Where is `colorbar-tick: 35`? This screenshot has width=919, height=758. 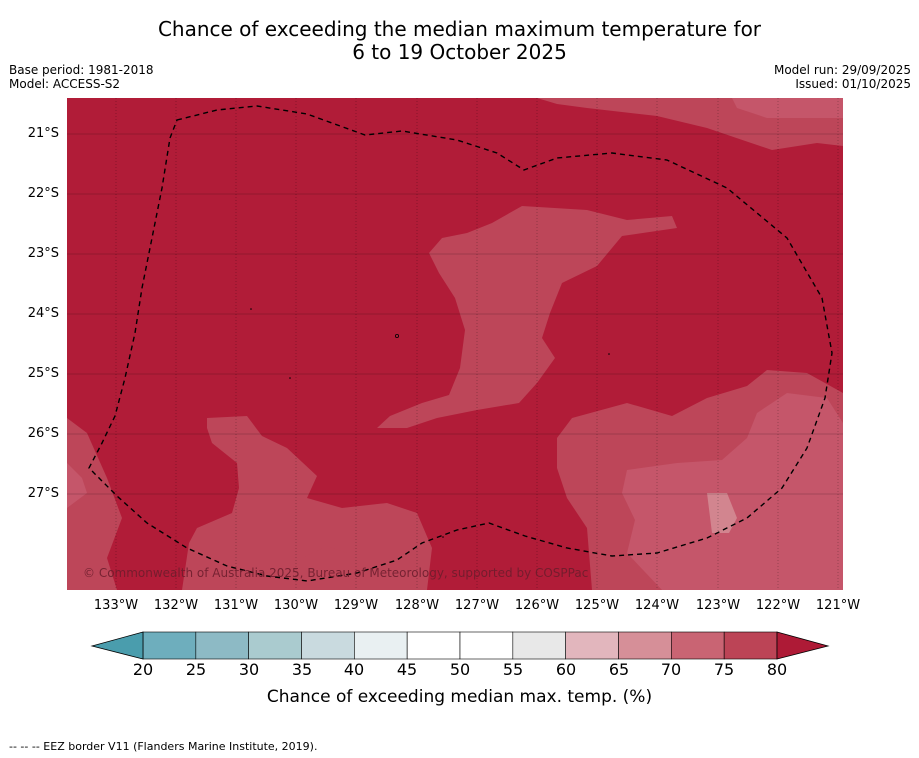
colorbar-tick: 35 is located at coordinates (302, 669).